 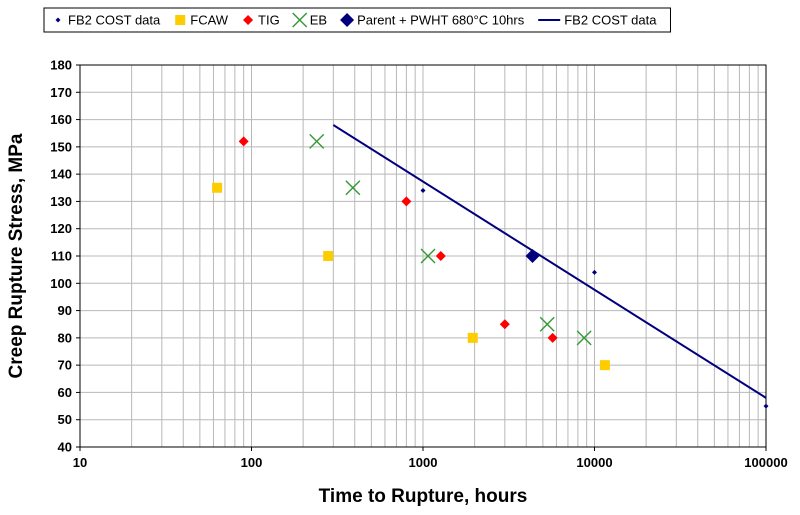 I want to click on x-tick-label: 100, so click(x=252, y=462).